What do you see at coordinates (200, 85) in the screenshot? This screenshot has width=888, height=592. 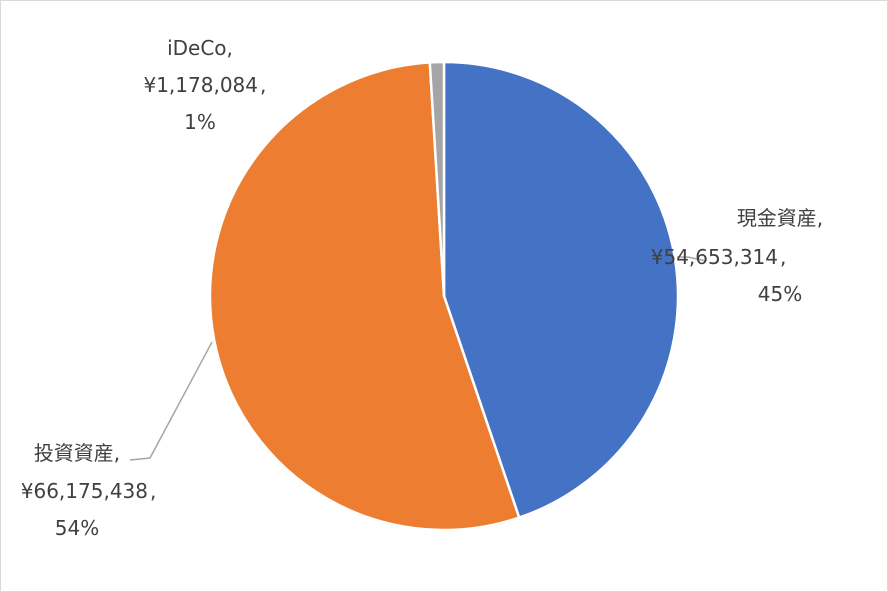 I see `data-label-ideco-value: ¥1,178,084` at bounding box center [200, 85].